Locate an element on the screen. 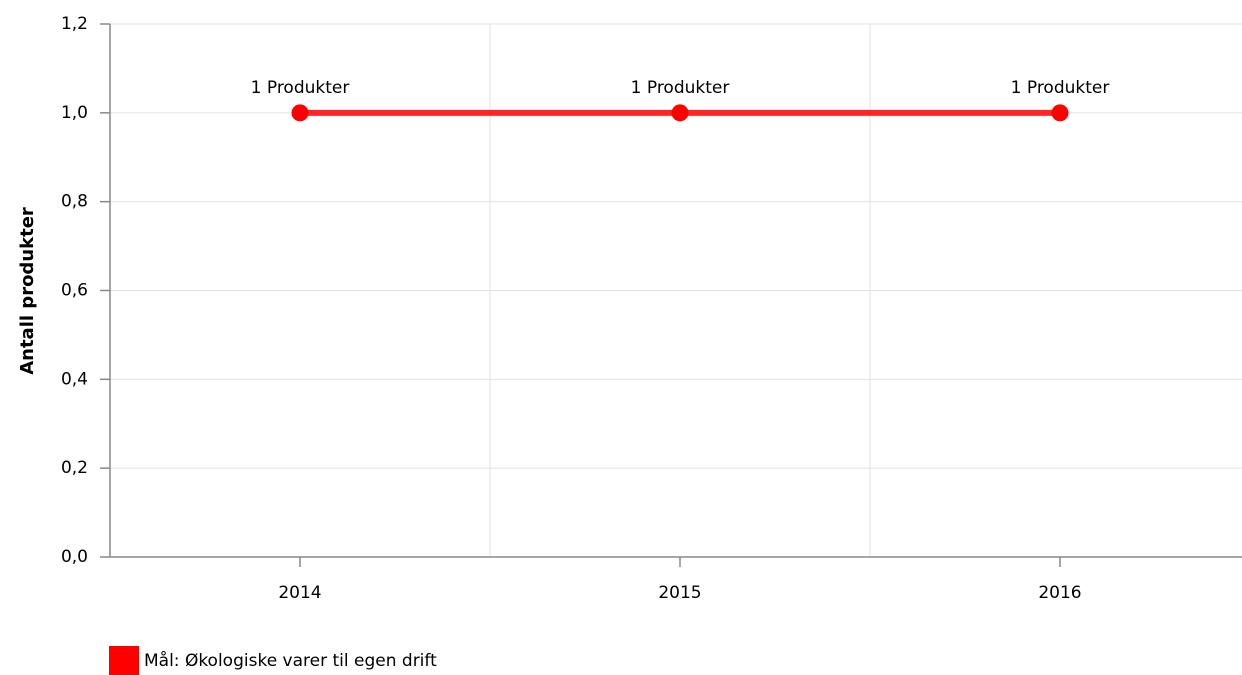 The height and width of the screenshot is (675, 1242). y-tick-label: 0,0 is located at coordinates (74, 557).